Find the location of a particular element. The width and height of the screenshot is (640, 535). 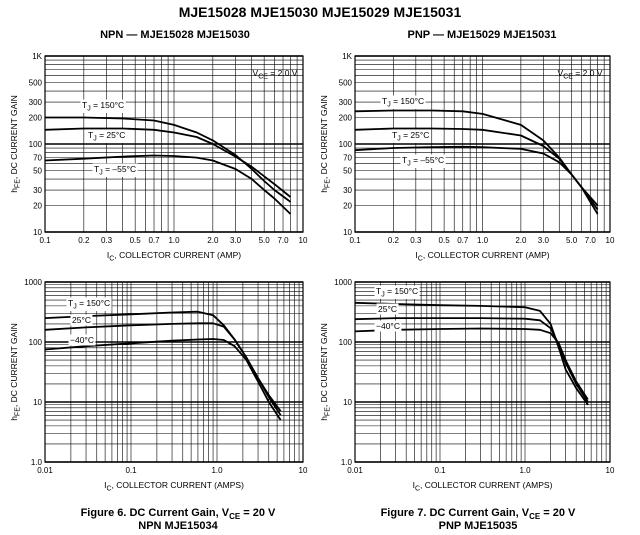

x-tick-label: 0.2 is located at coordinates (394, 240).